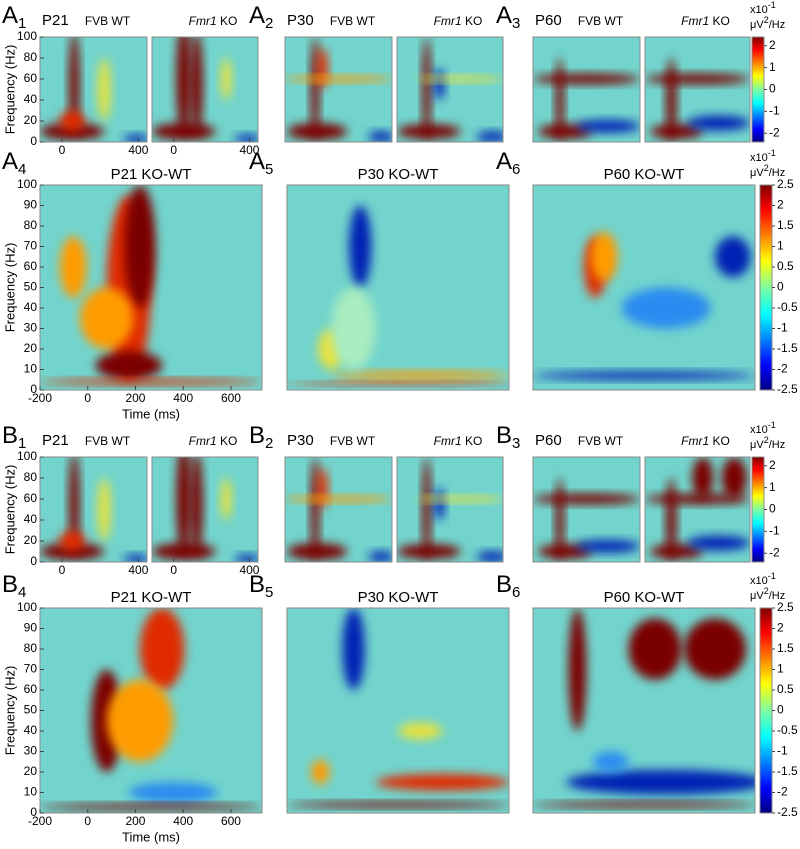  I want to click on y-tick-label: 70, so click(31, 669).